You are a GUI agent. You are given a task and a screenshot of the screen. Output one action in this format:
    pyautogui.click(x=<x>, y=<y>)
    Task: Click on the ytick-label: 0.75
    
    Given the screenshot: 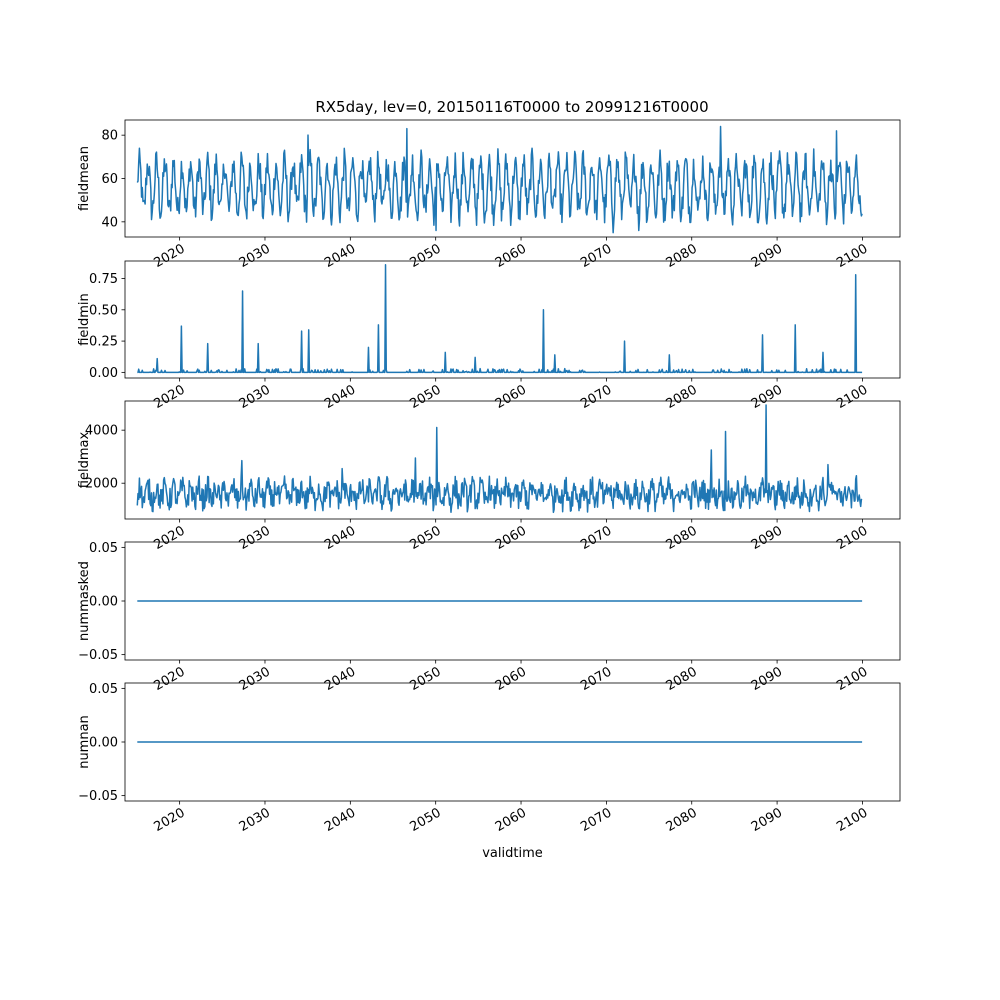 What is the action you would take?
    pyautogui.click(x=103, y=279)
    